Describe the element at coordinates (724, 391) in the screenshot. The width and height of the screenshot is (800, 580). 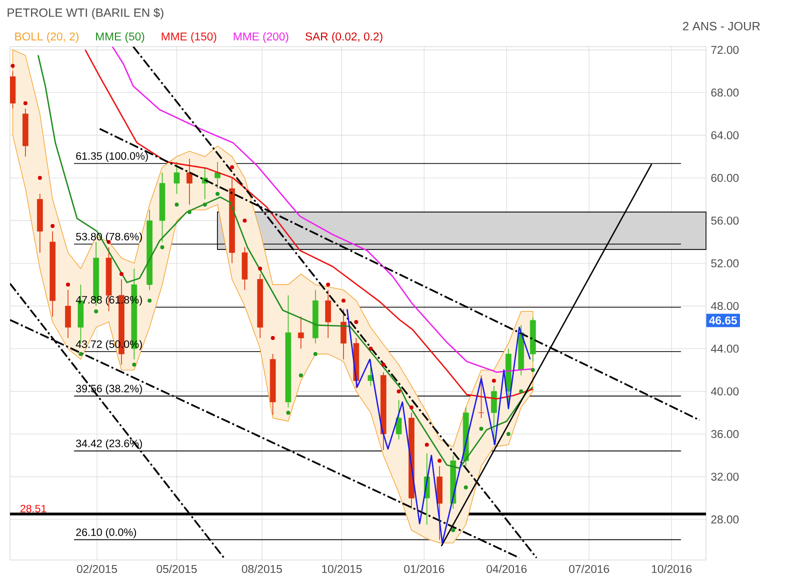
I see `y-tick-label: 40.00` at that location.